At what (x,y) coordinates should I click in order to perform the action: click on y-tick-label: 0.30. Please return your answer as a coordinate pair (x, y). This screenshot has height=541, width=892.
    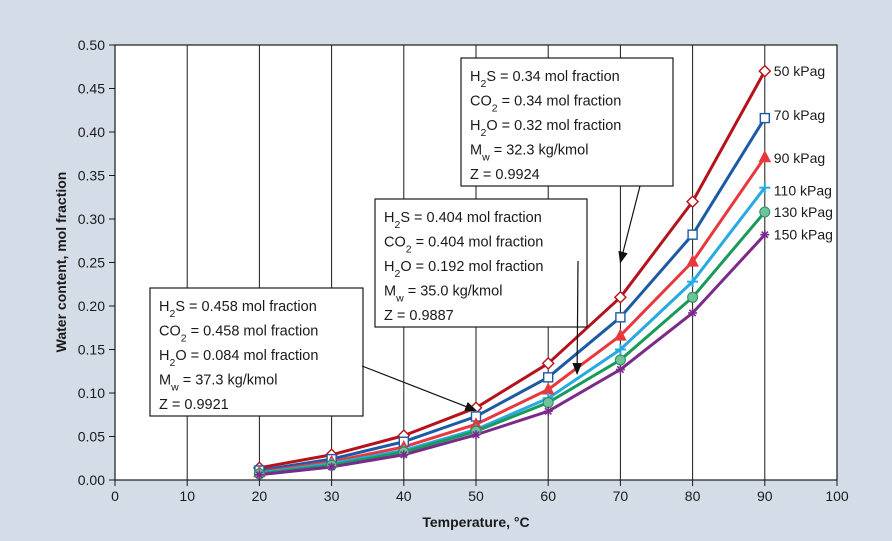
    Looking at the image, I should click on (91, 219).